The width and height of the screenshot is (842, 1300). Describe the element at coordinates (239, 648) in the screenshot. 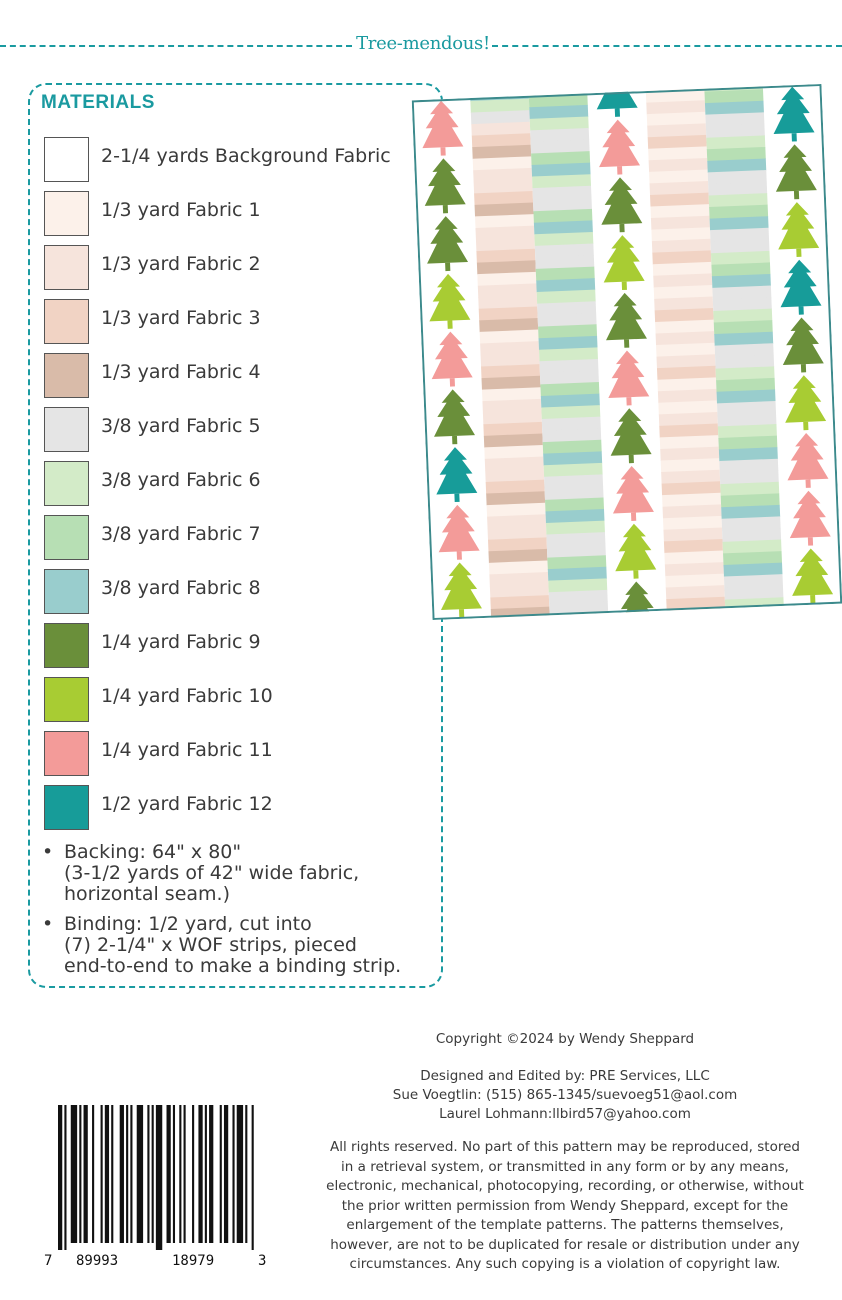

I see `material-item: 1/4 yard Fabric 9` at that location.